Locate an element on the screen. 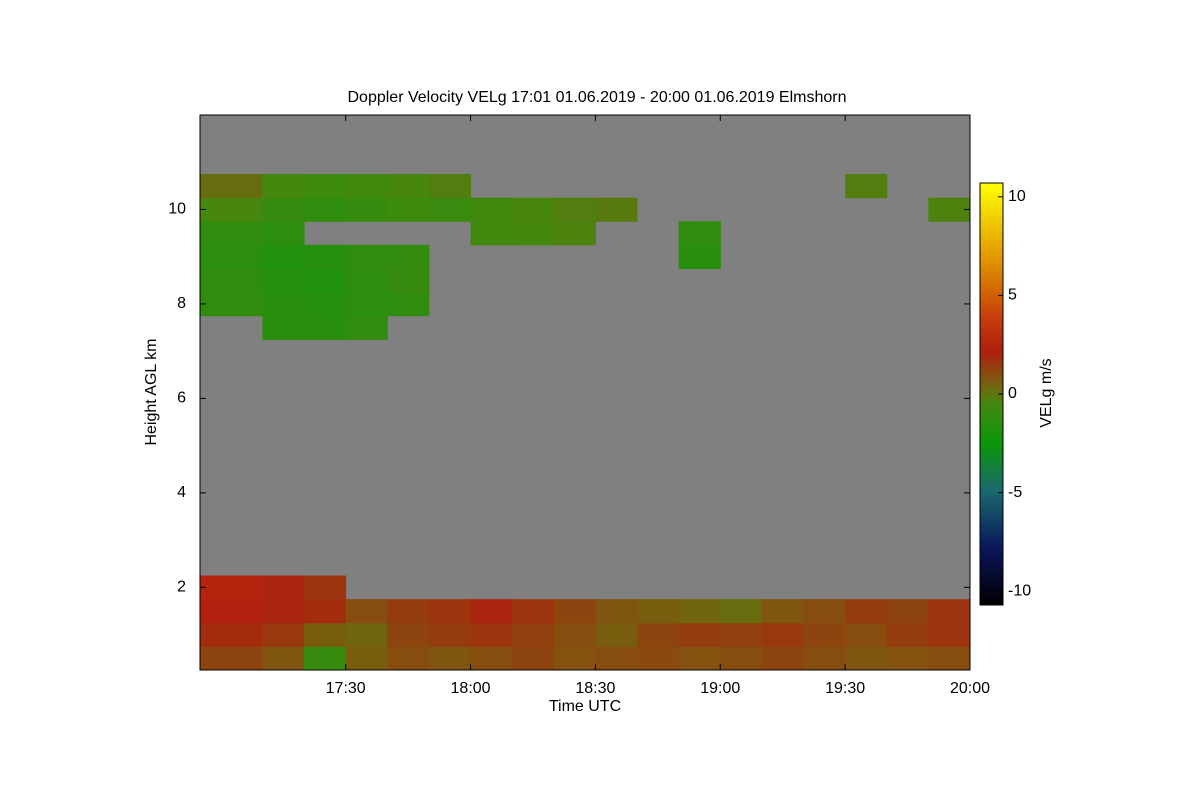 The height and width of the screenshot is (800, 1200). colorbar-label: VELg m/s is located at coordinates (1046, 392).